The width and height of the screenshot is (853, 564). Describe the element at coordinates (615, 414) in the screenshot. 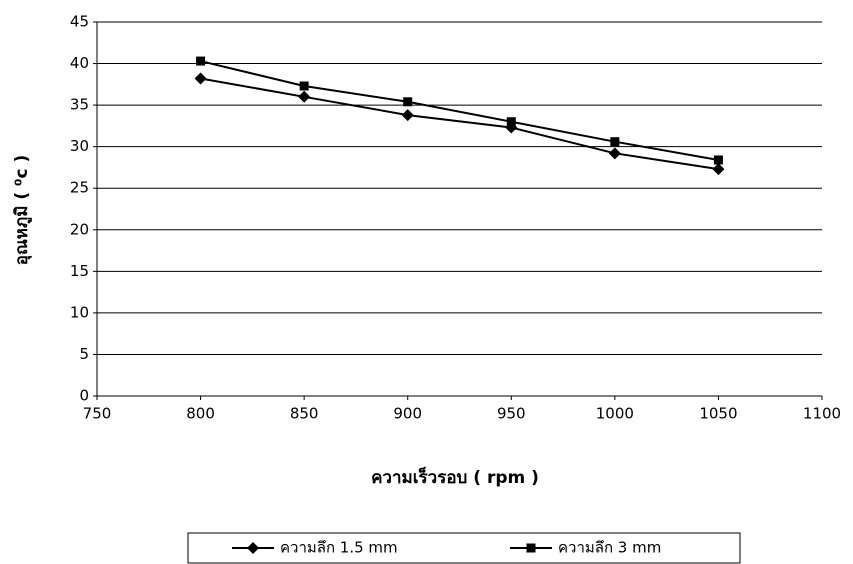

I see `x-tick-label: 1000` at that location.